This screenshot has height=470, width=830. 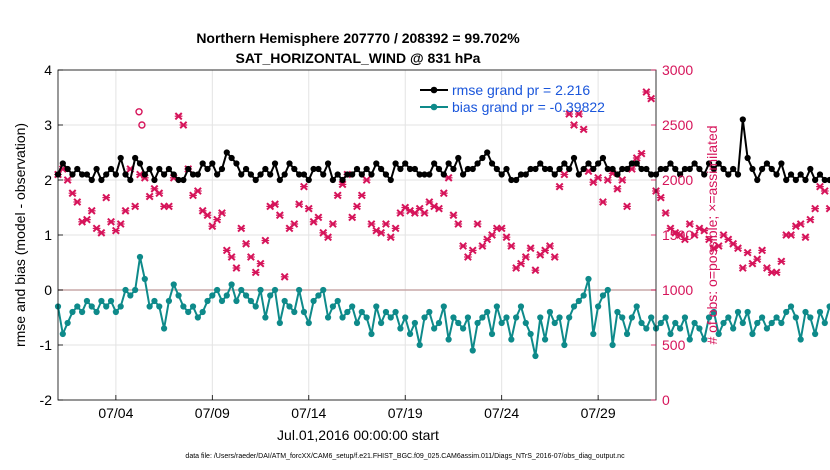 What do you see at coordinates (115, 413) in the screenshot?
I see `x-tick-label: 07/04` at bounding box center [115, 413].